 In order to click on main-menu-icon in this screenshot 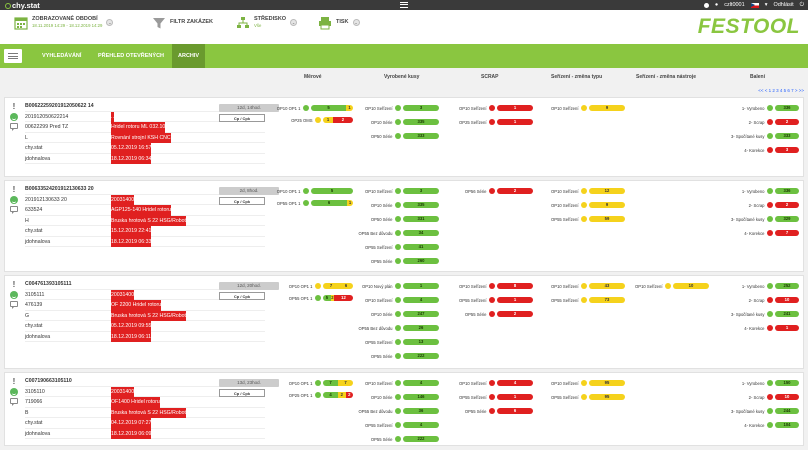, I will do `click(404, 4)`.